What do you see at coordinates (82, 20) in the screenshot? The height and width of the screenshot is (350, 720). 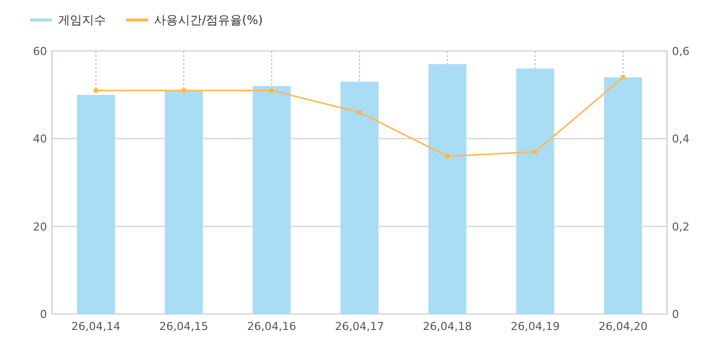 I see `legend-label: 게임지수` at bounding box center [82, 20].